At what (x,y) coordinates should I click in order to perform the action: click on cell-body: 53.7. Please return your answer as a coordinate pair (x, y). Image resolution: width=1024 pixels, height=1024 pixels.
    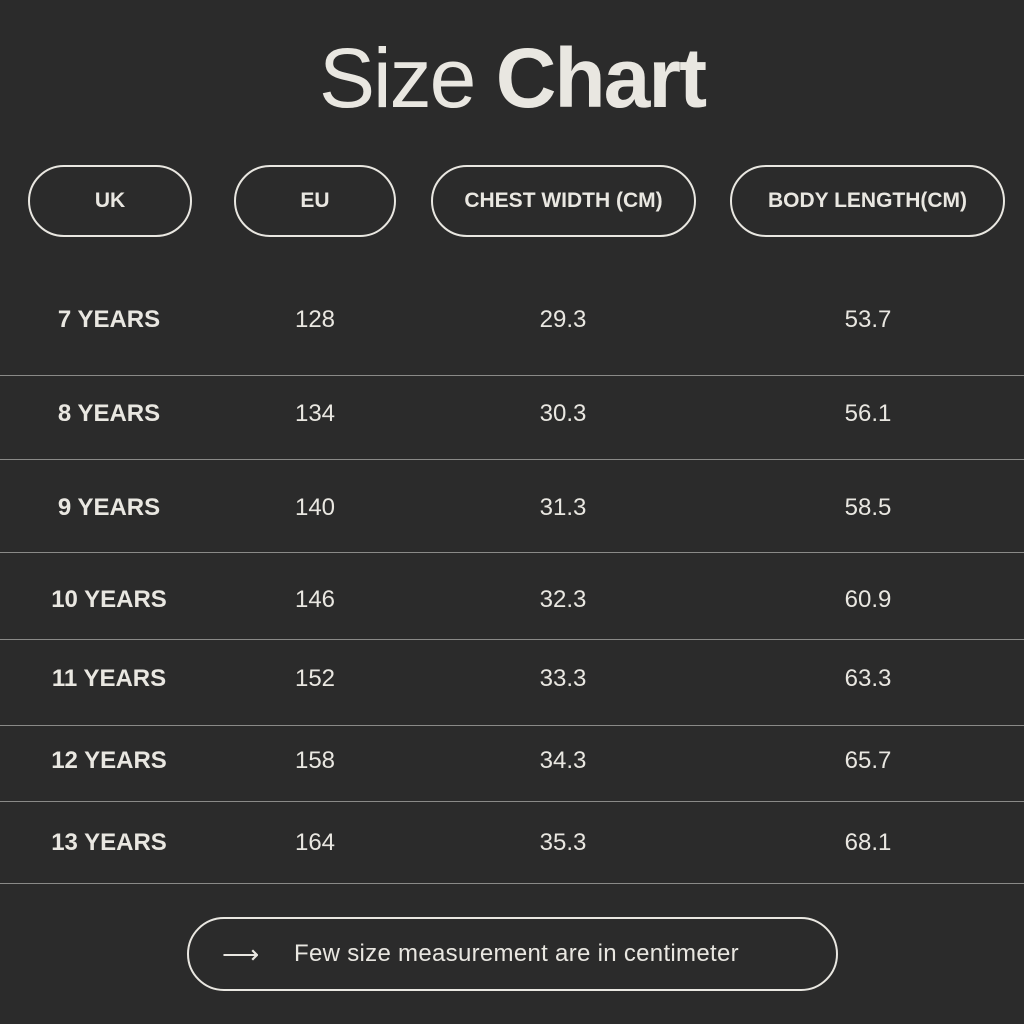
    Looking at the image, I should click on (868, 319).